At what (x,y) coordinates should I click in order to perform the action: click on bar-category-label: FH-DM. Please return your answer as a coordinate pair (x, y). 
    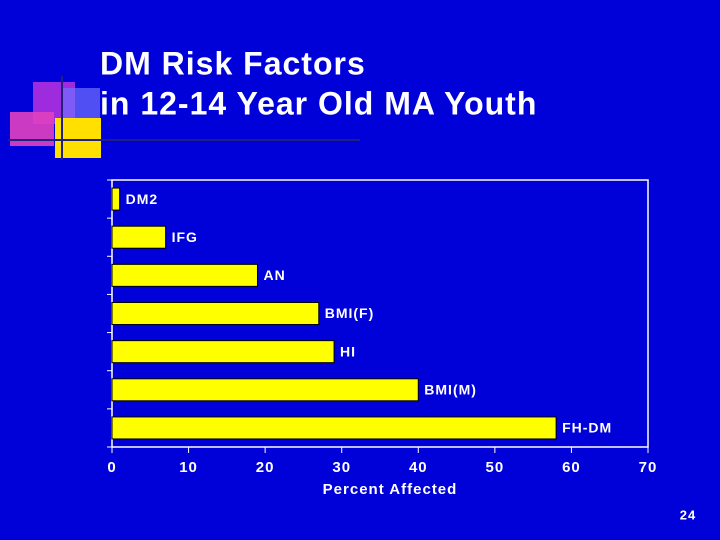
    Looking at the image, I should click on (587, 428).